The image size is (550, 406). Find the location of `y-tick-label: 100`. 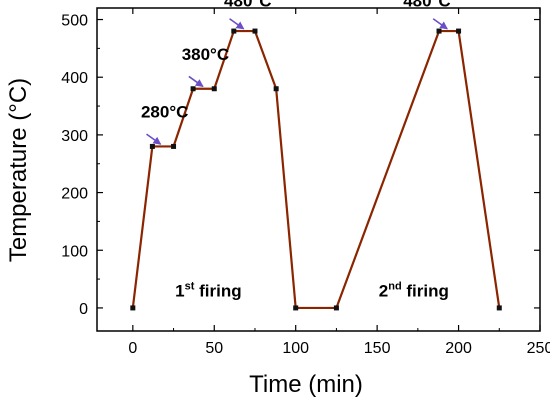

y-tick-label: 100 is located at coordinates (74, 251).